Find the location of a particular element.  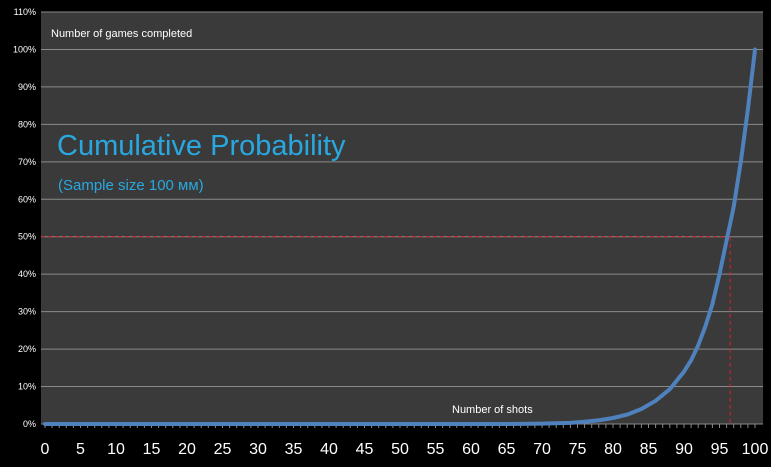

y-tick-label: 90% is located at coordinates (27, 87).